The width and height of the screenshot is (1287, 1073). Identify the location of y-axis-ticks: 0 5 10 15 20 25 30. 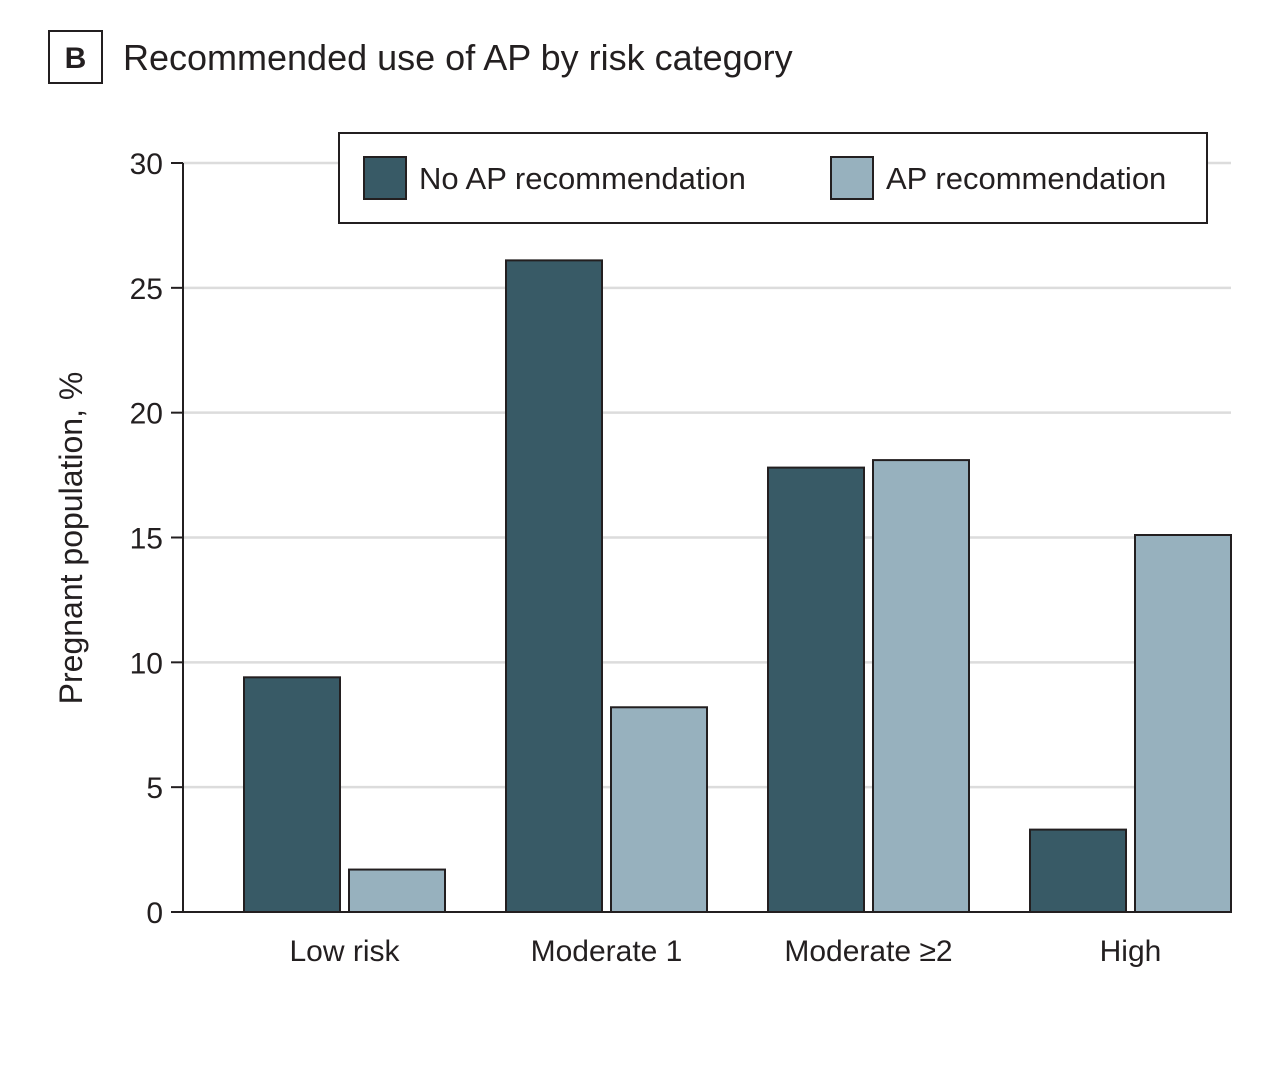
(156, 539).